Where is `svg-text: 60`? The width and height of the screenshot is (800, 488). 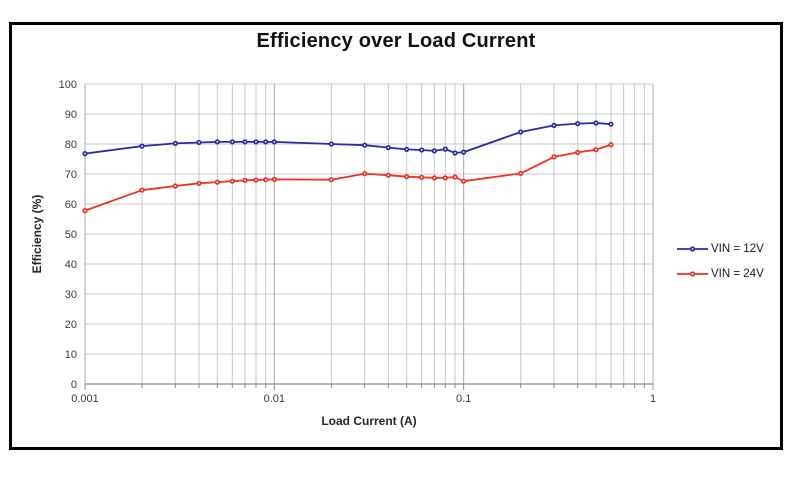 svg-text: 60 is located at coordinates (71, 205).